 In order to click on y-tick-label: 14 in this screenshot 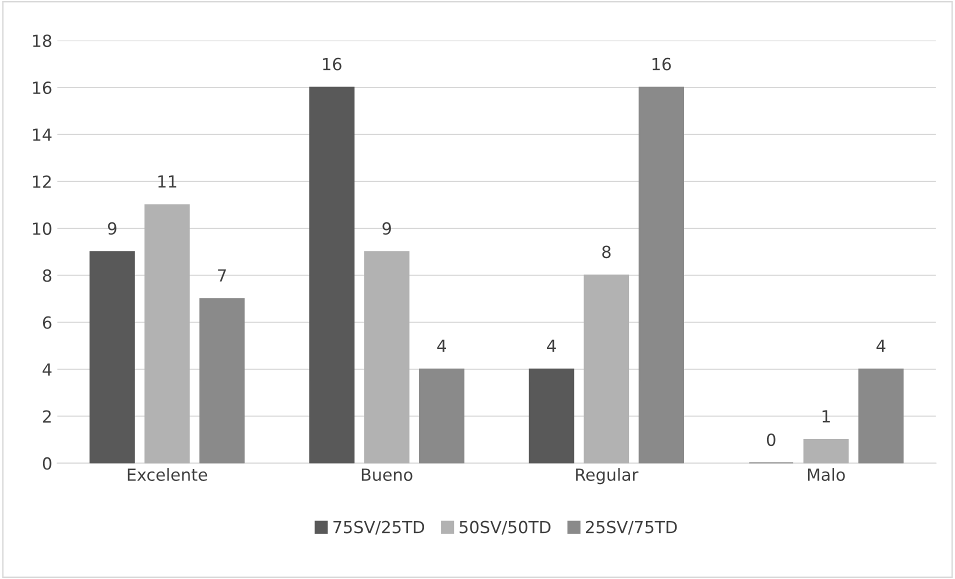, I will do `click(42, 134)`.